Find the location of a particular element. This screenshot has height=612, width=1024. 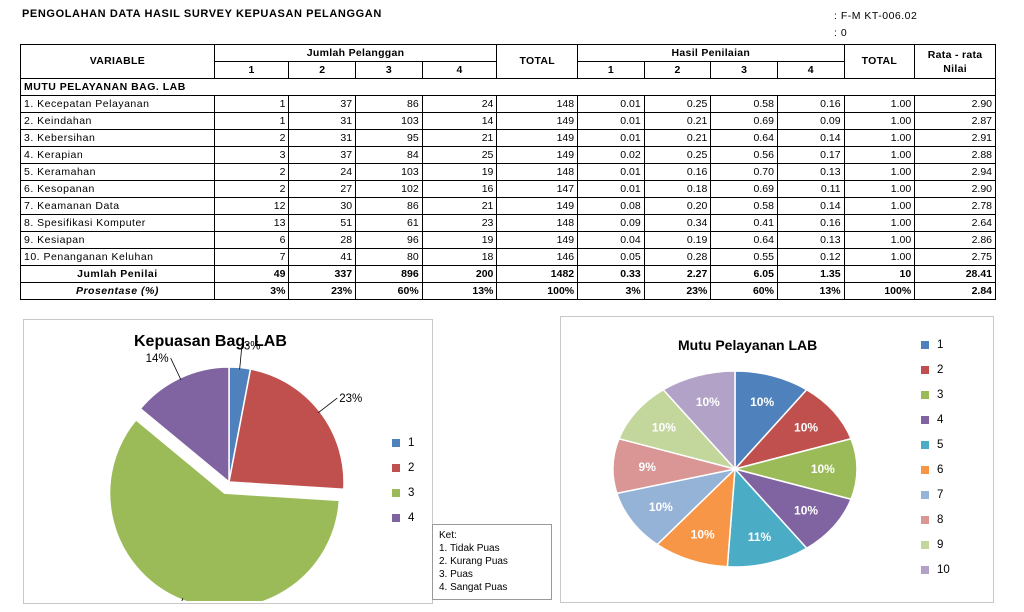

subheader-4: 4 is located at coordinates (459, 70).